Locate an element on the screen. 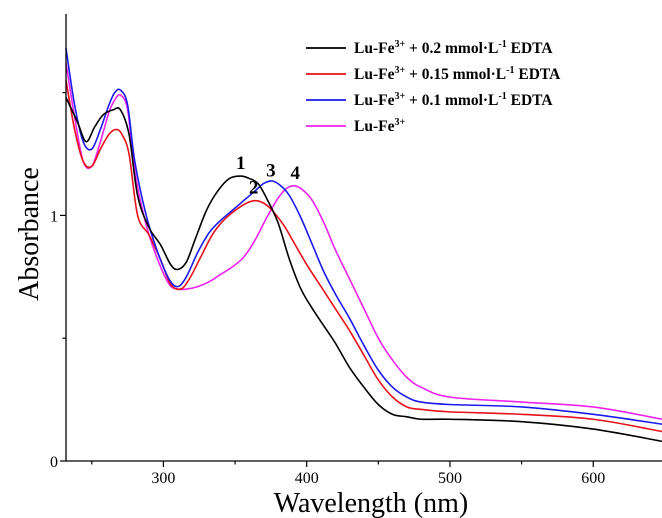  x-axis-title: Wavelength (nm) is located at coordinates (371, 503).